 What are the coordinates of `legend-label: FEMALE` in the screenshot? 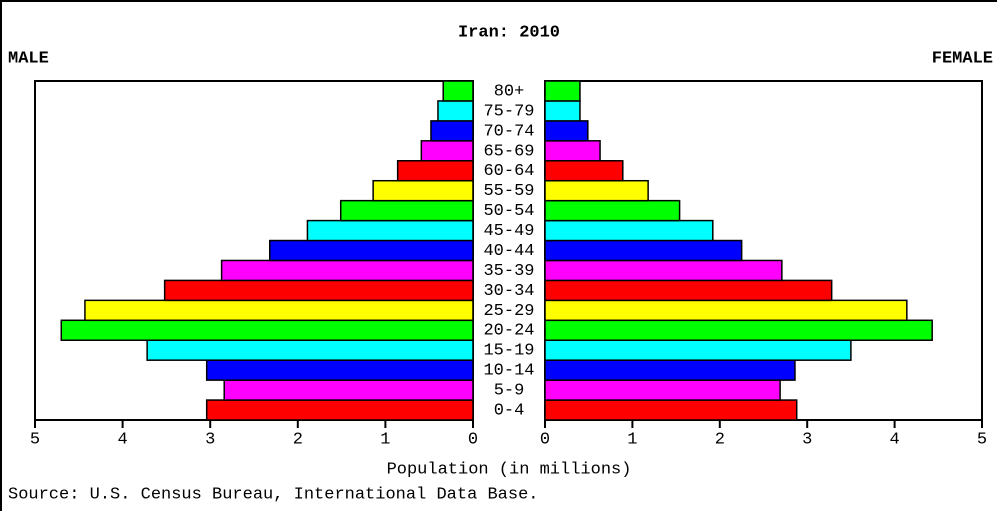 It's located at (962, 58).